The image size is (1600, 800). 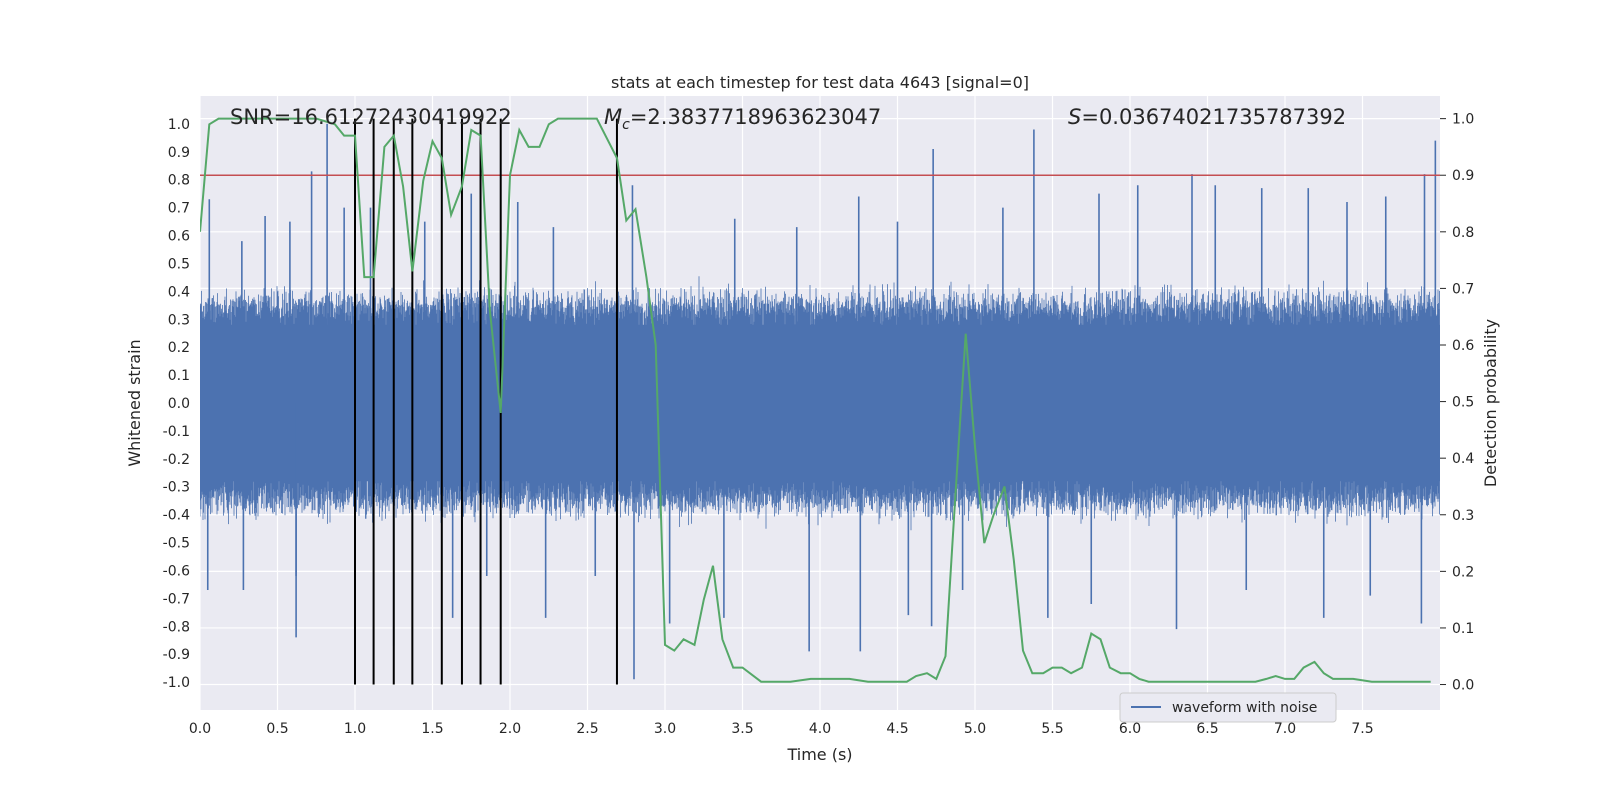 What do you see at coordinates (179, 292) in the screenshot?
I see `y-tick-6: 0.4` at bounding box center [179, 292].